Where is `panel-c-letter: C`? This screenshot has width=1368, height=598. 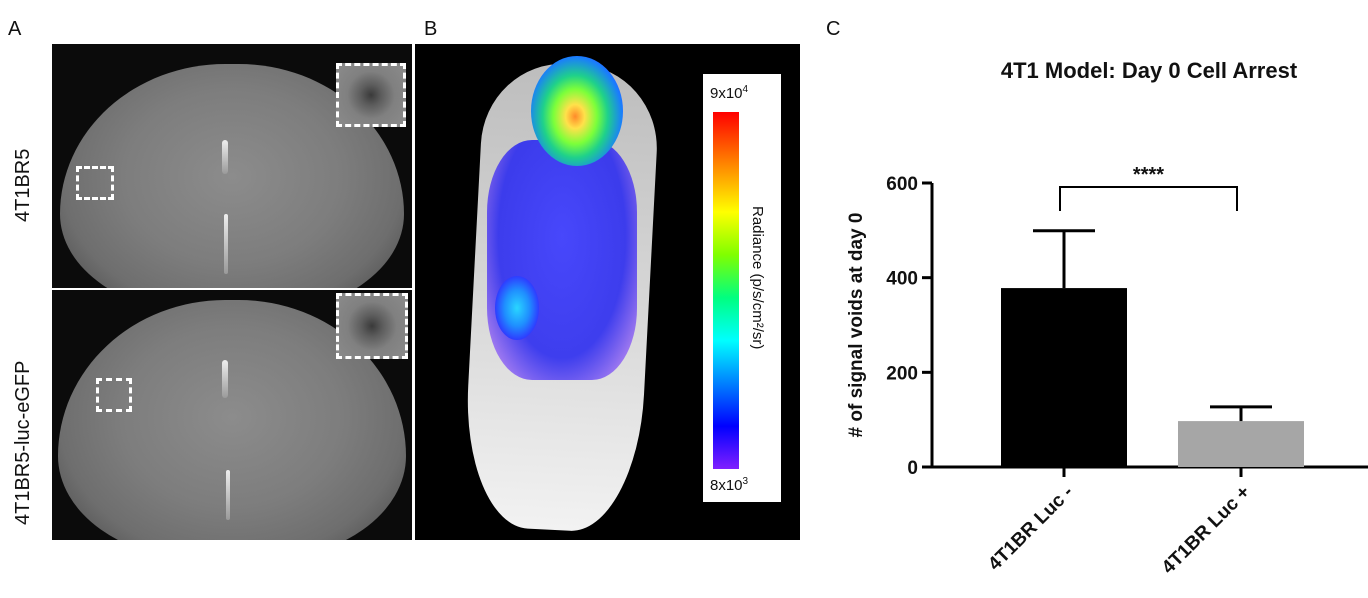 panel-c-letter: C is located at coordinates (833, 29).